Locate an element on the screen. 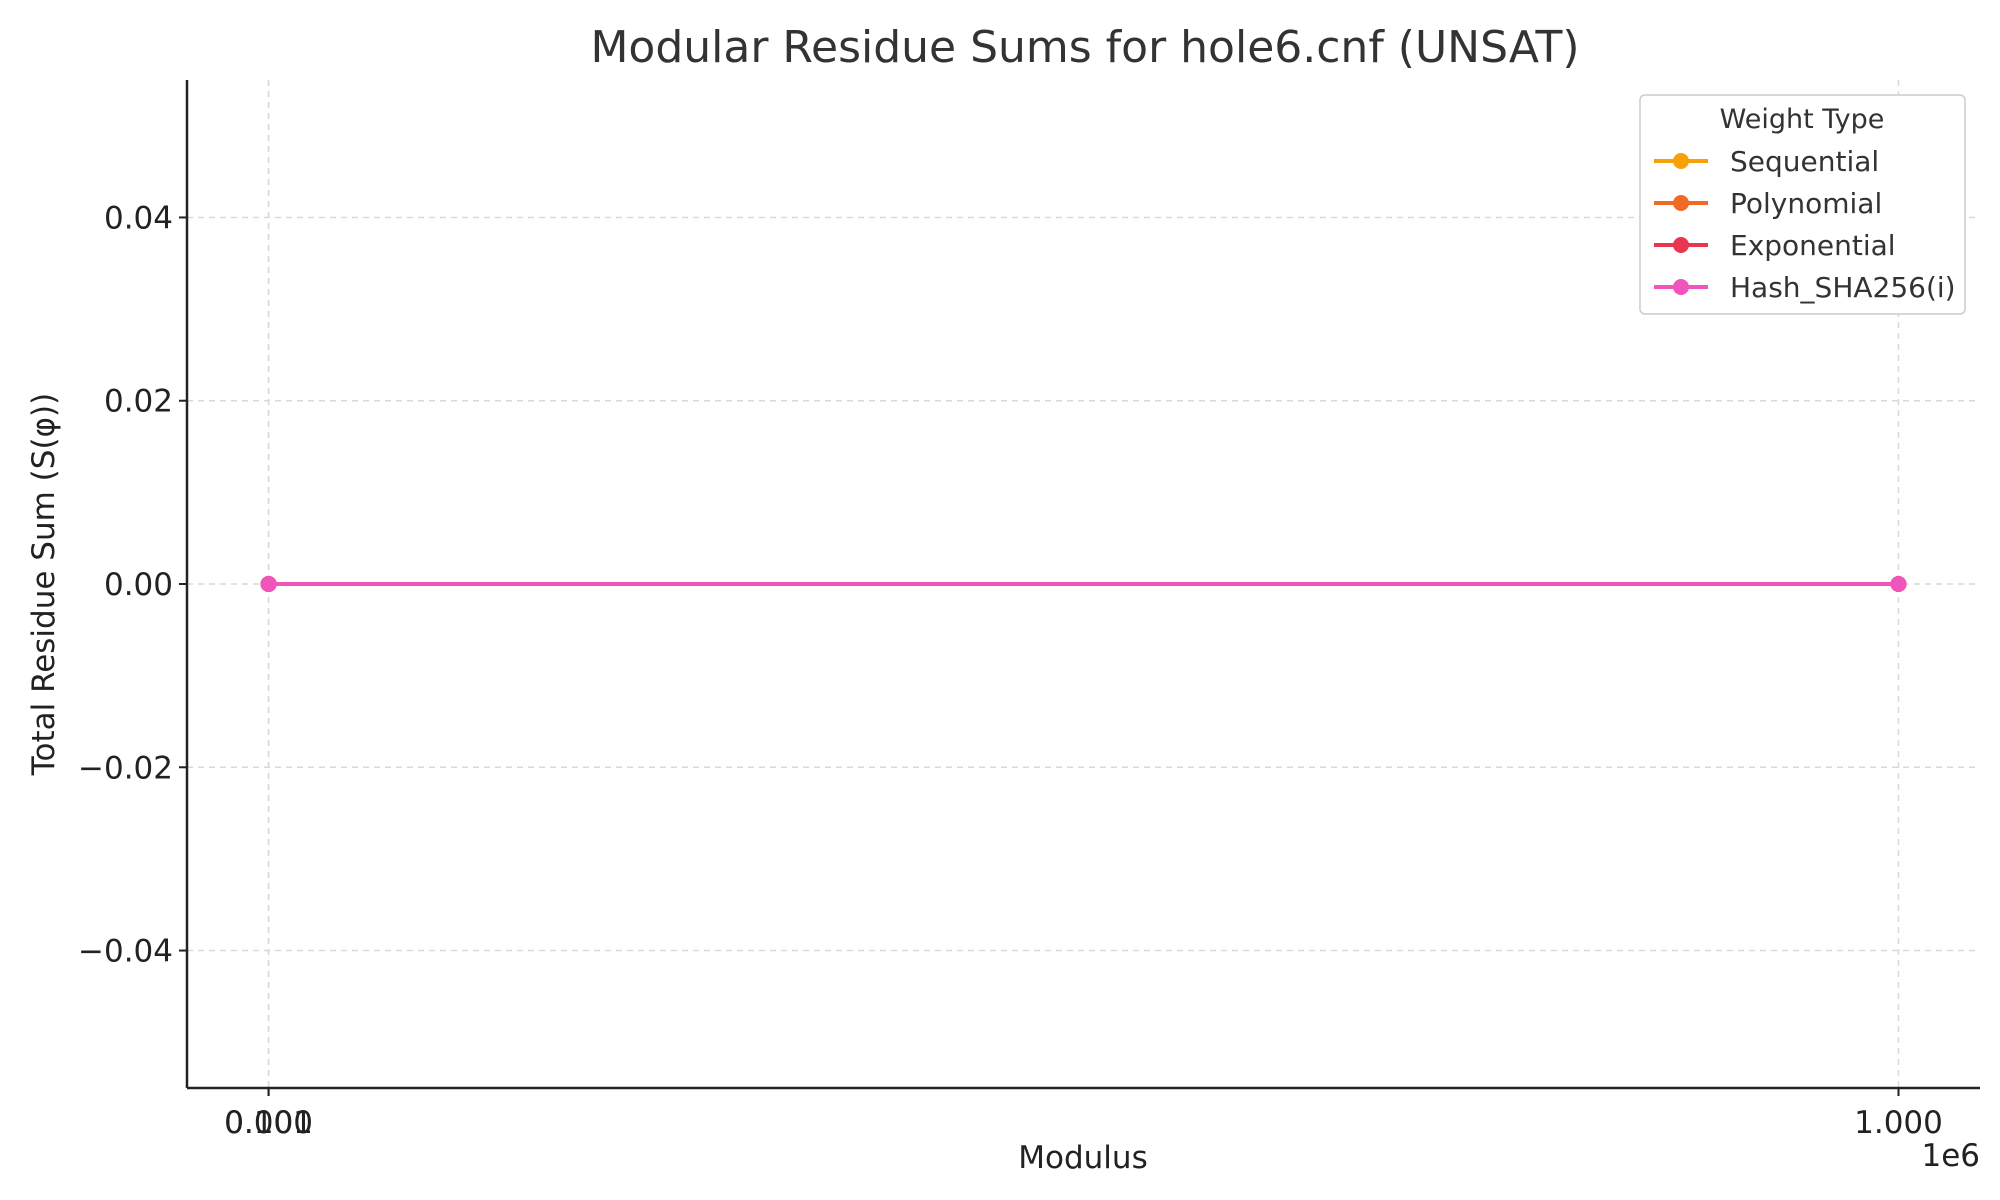 Image resolution: width=2000 pixels, height=1200 pixels. legend-item: Exponential is located at coordinates (1775, 245).